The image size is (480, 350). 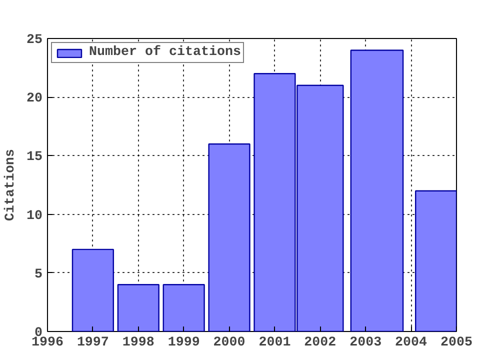 I want to click on x-tick-label: 2000, so click(x=229, y=343).